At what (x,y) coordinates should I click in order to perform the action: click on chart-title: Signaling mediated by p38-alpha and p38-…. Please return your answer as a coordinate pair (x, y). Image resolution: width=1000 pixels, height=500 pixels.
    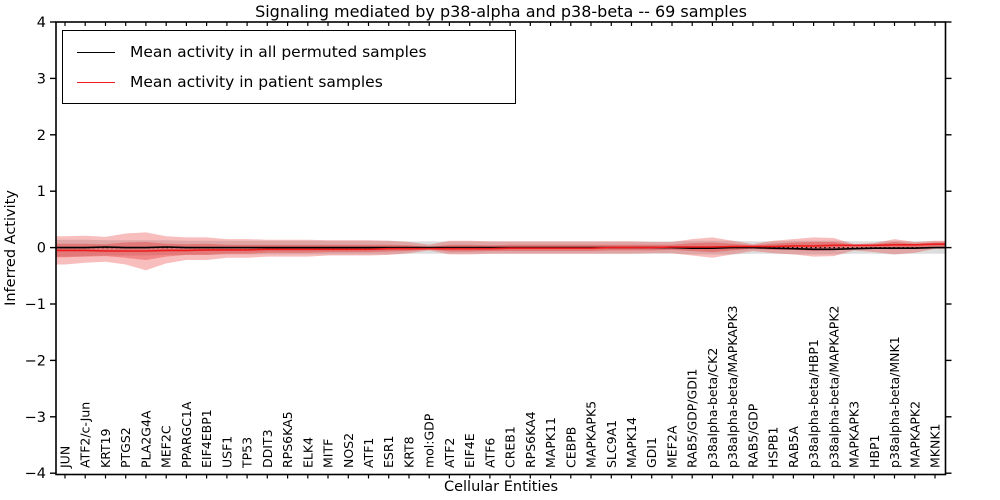
    Looking at the image, I should click on (501, 11).